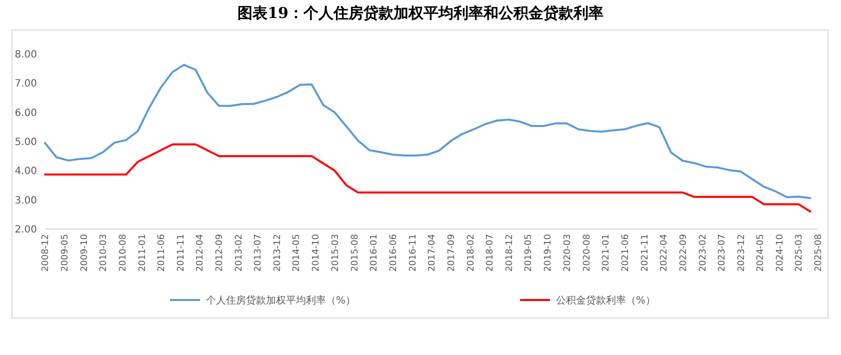 The image size is (841, 355). What do you see at coordinates (509, 253) in the screenshot?
I see `x-tick-label: 2018-12` at bounding box center [509, 253].